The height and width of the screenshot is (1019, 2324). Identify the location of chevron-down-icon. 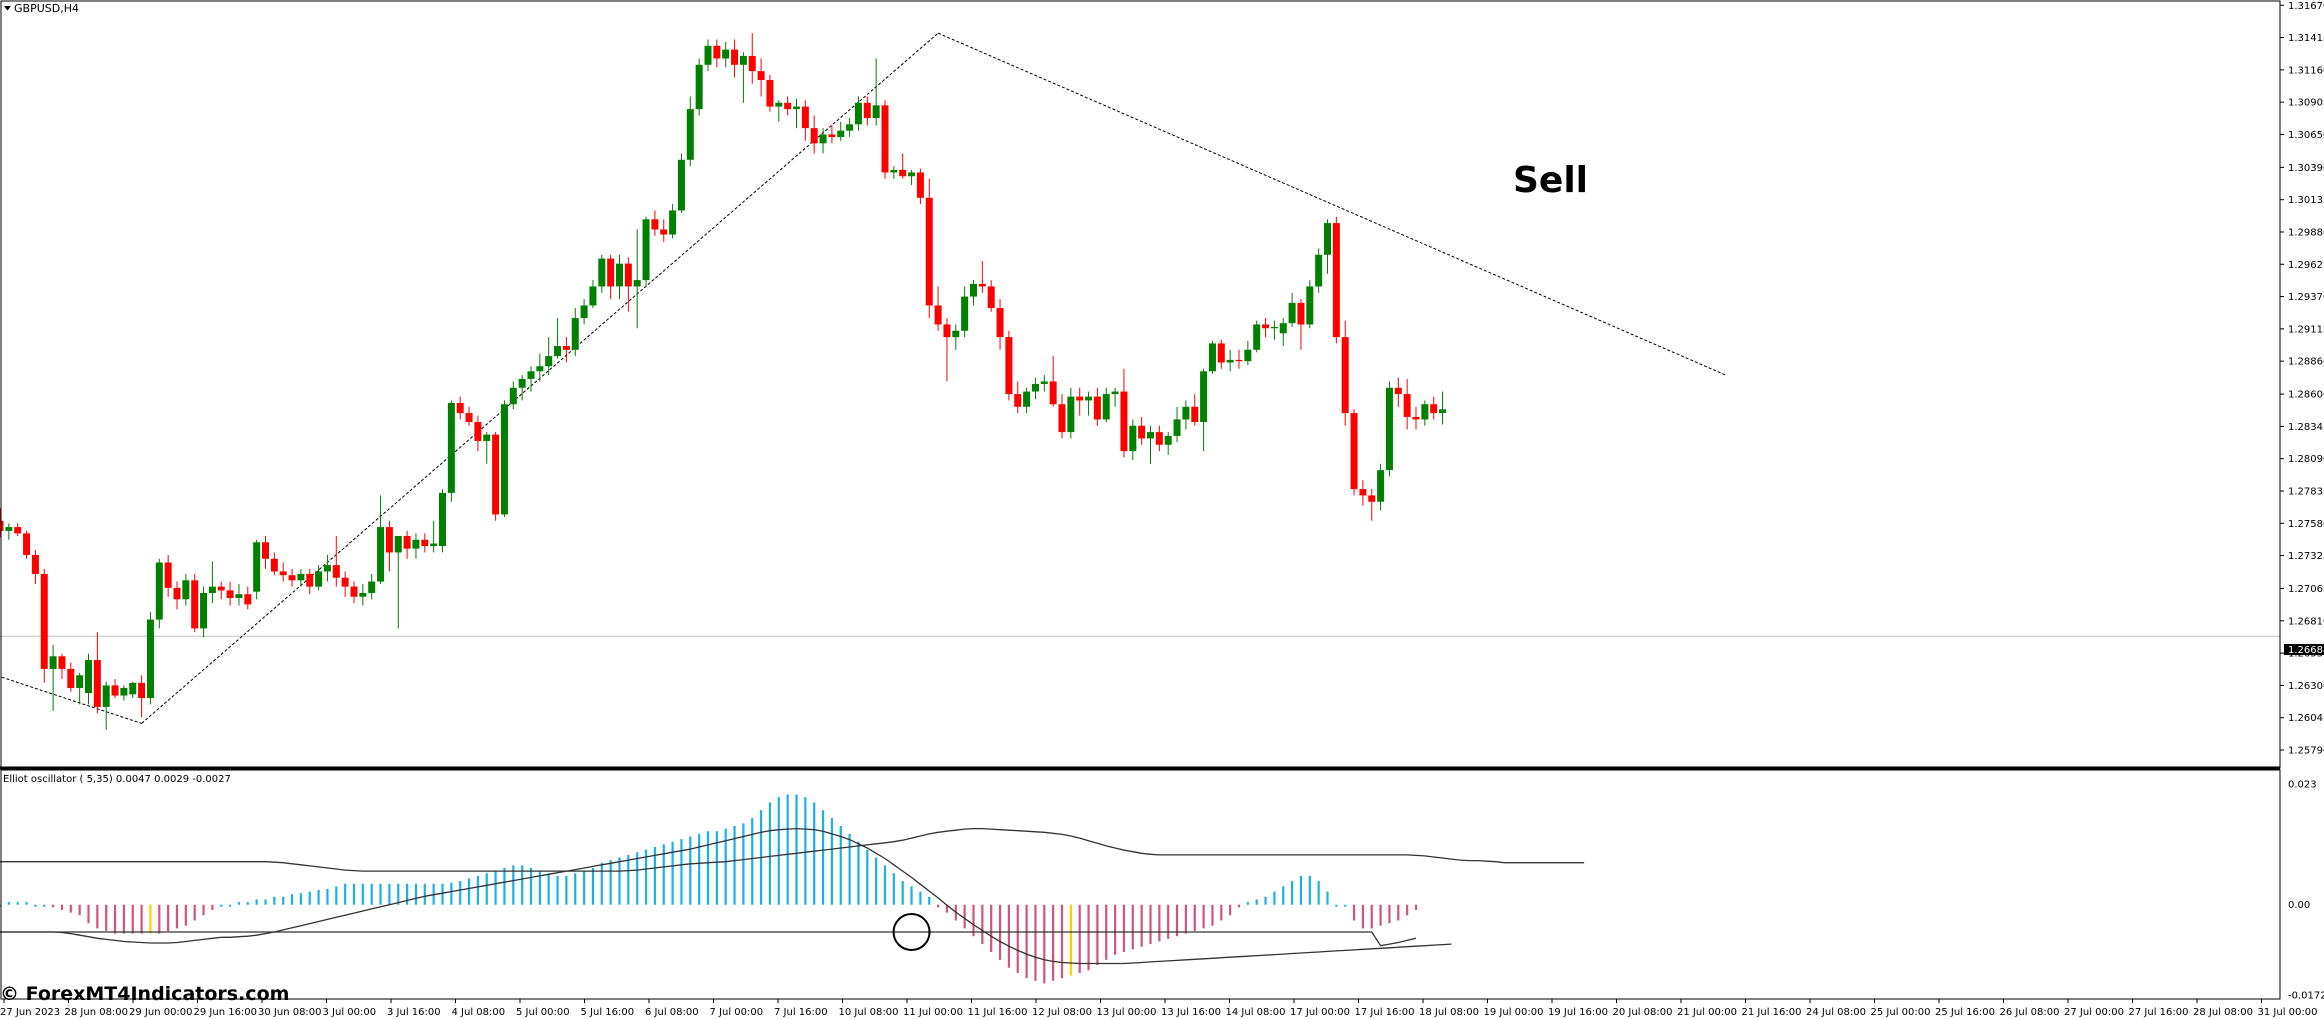
(7, 8).